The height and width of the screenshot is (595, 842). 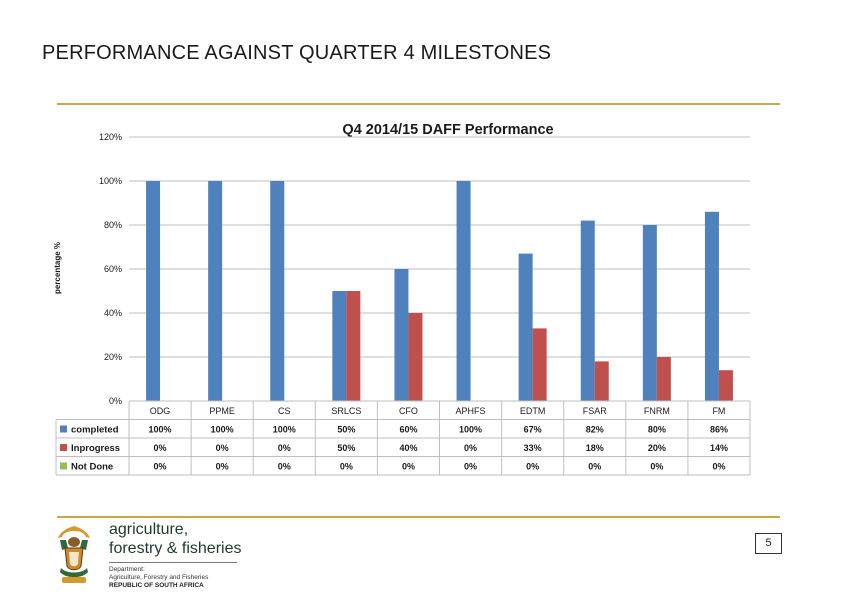 What do you see at coordinates (297, 53) in the screenshot?
I see `slide-title: PERFORMANCE AGAINST QUARTER 4 MILESTONES` at bounding box center [297, 53].